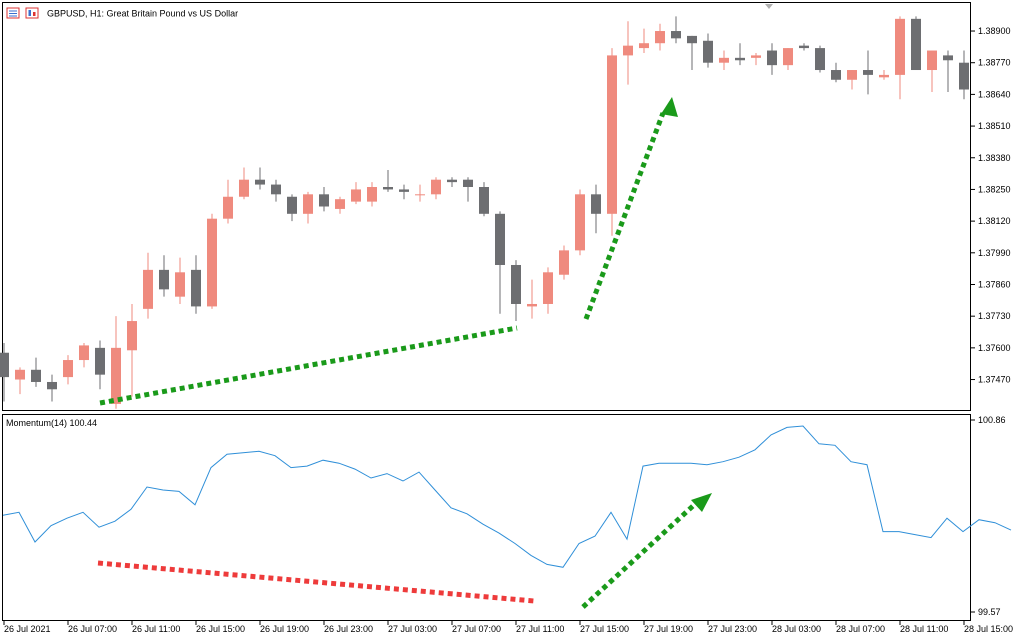 The width and height of the screenshot is (1024, 640). I want to click on time-tick-label: 27 Jul 11:00, so click(540, 629).